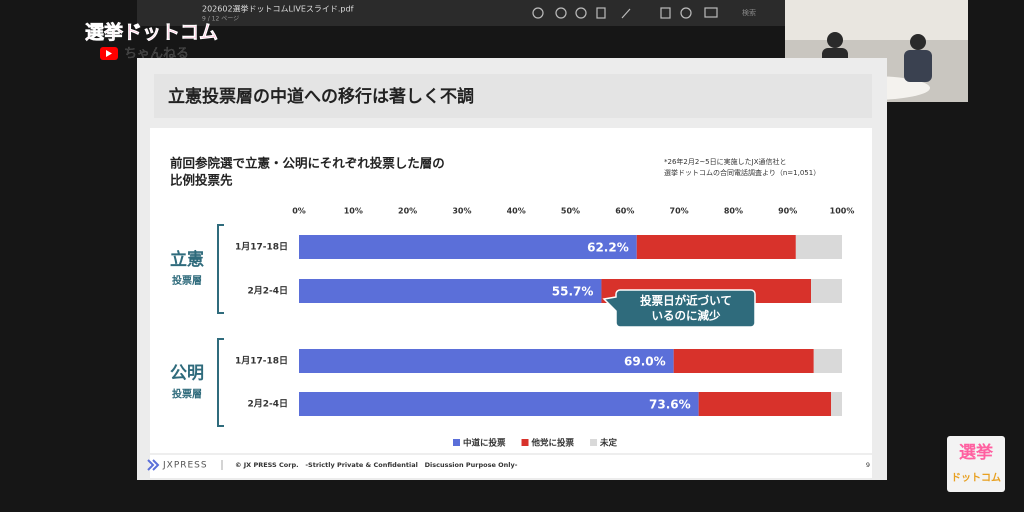 This screenshot has width=1024, height=512. What do you see at coordinates (187, 374) in the screenshot?
I see `group-name: 公明` at bounding box center [187, 374].